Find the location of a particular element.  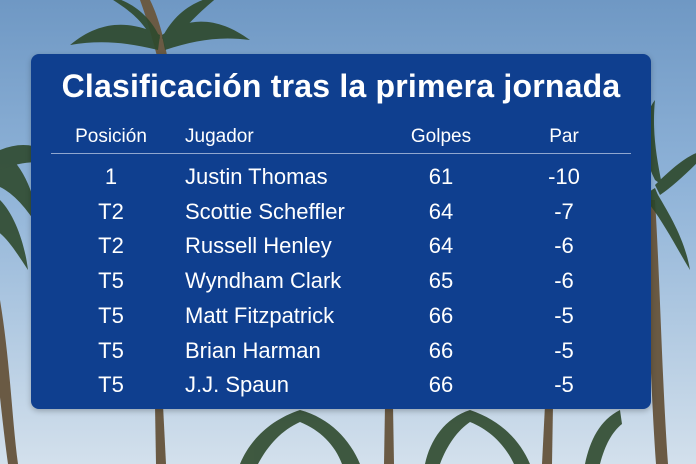

table-row: T2 Russell Henley 64 -6 is located at coordinates (341, 246).